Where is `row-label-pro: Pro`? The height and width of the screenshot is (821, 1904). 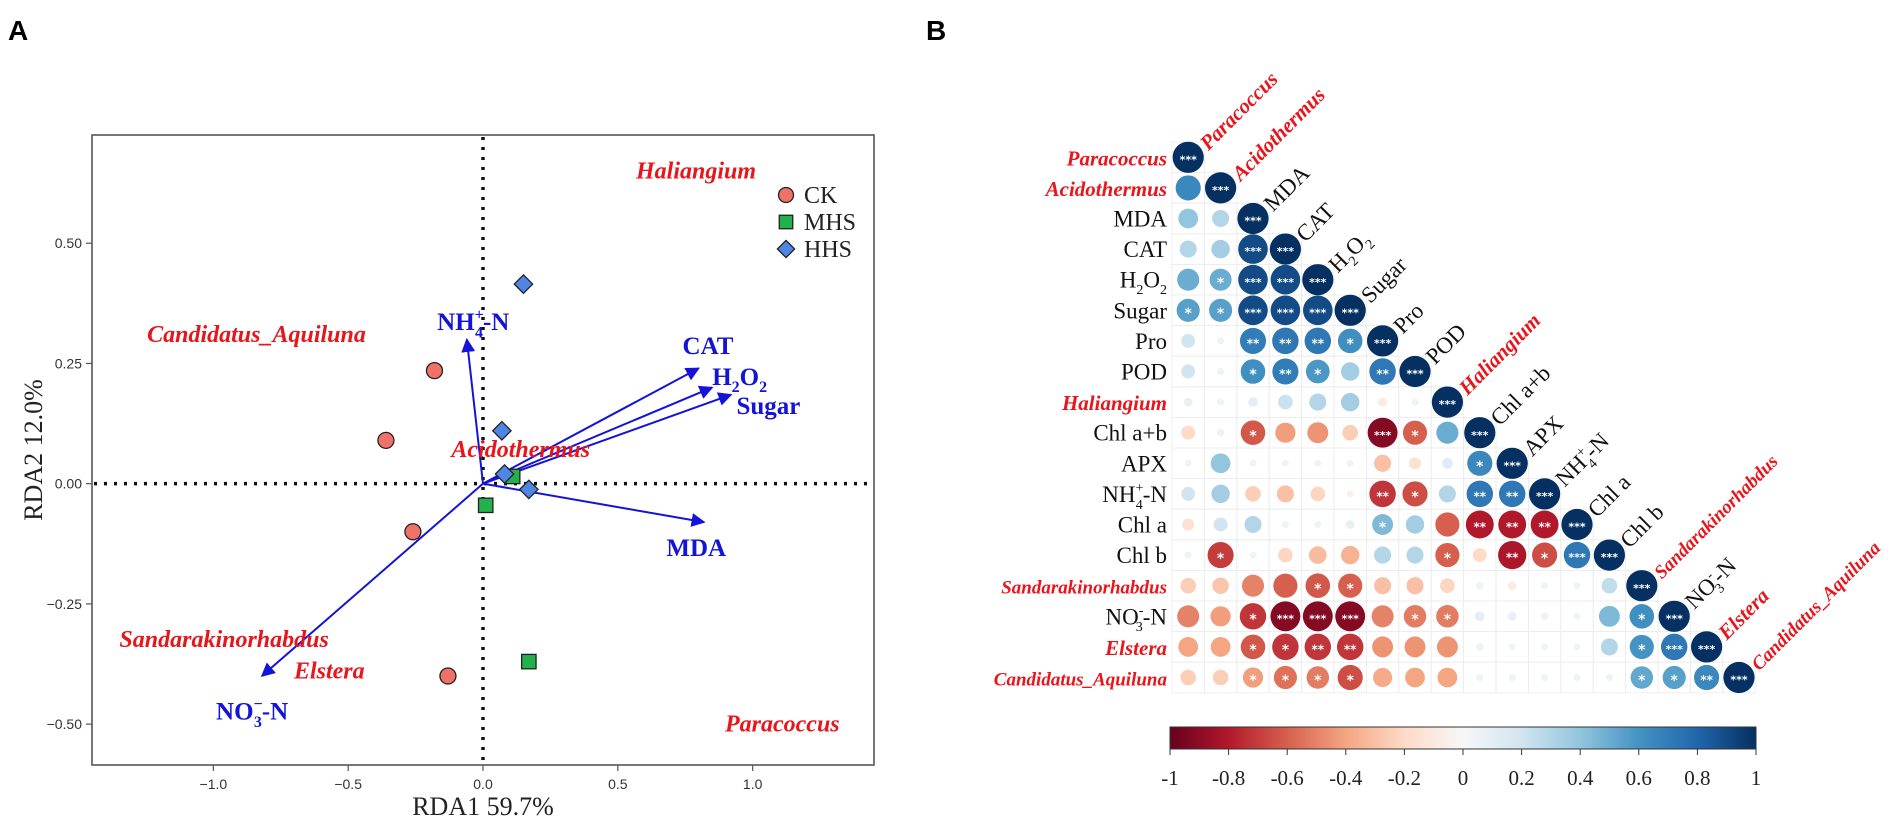
row-label-pro: Pro is located at coordinates (1151, 341).